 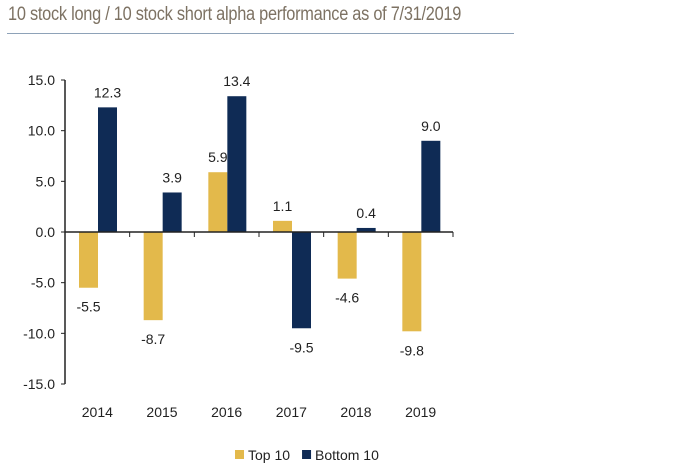 What do you see at coordinates (46, 181) in the screenshot?
I see `y-tick-label: 5.0` at bounding box center [46, 181].